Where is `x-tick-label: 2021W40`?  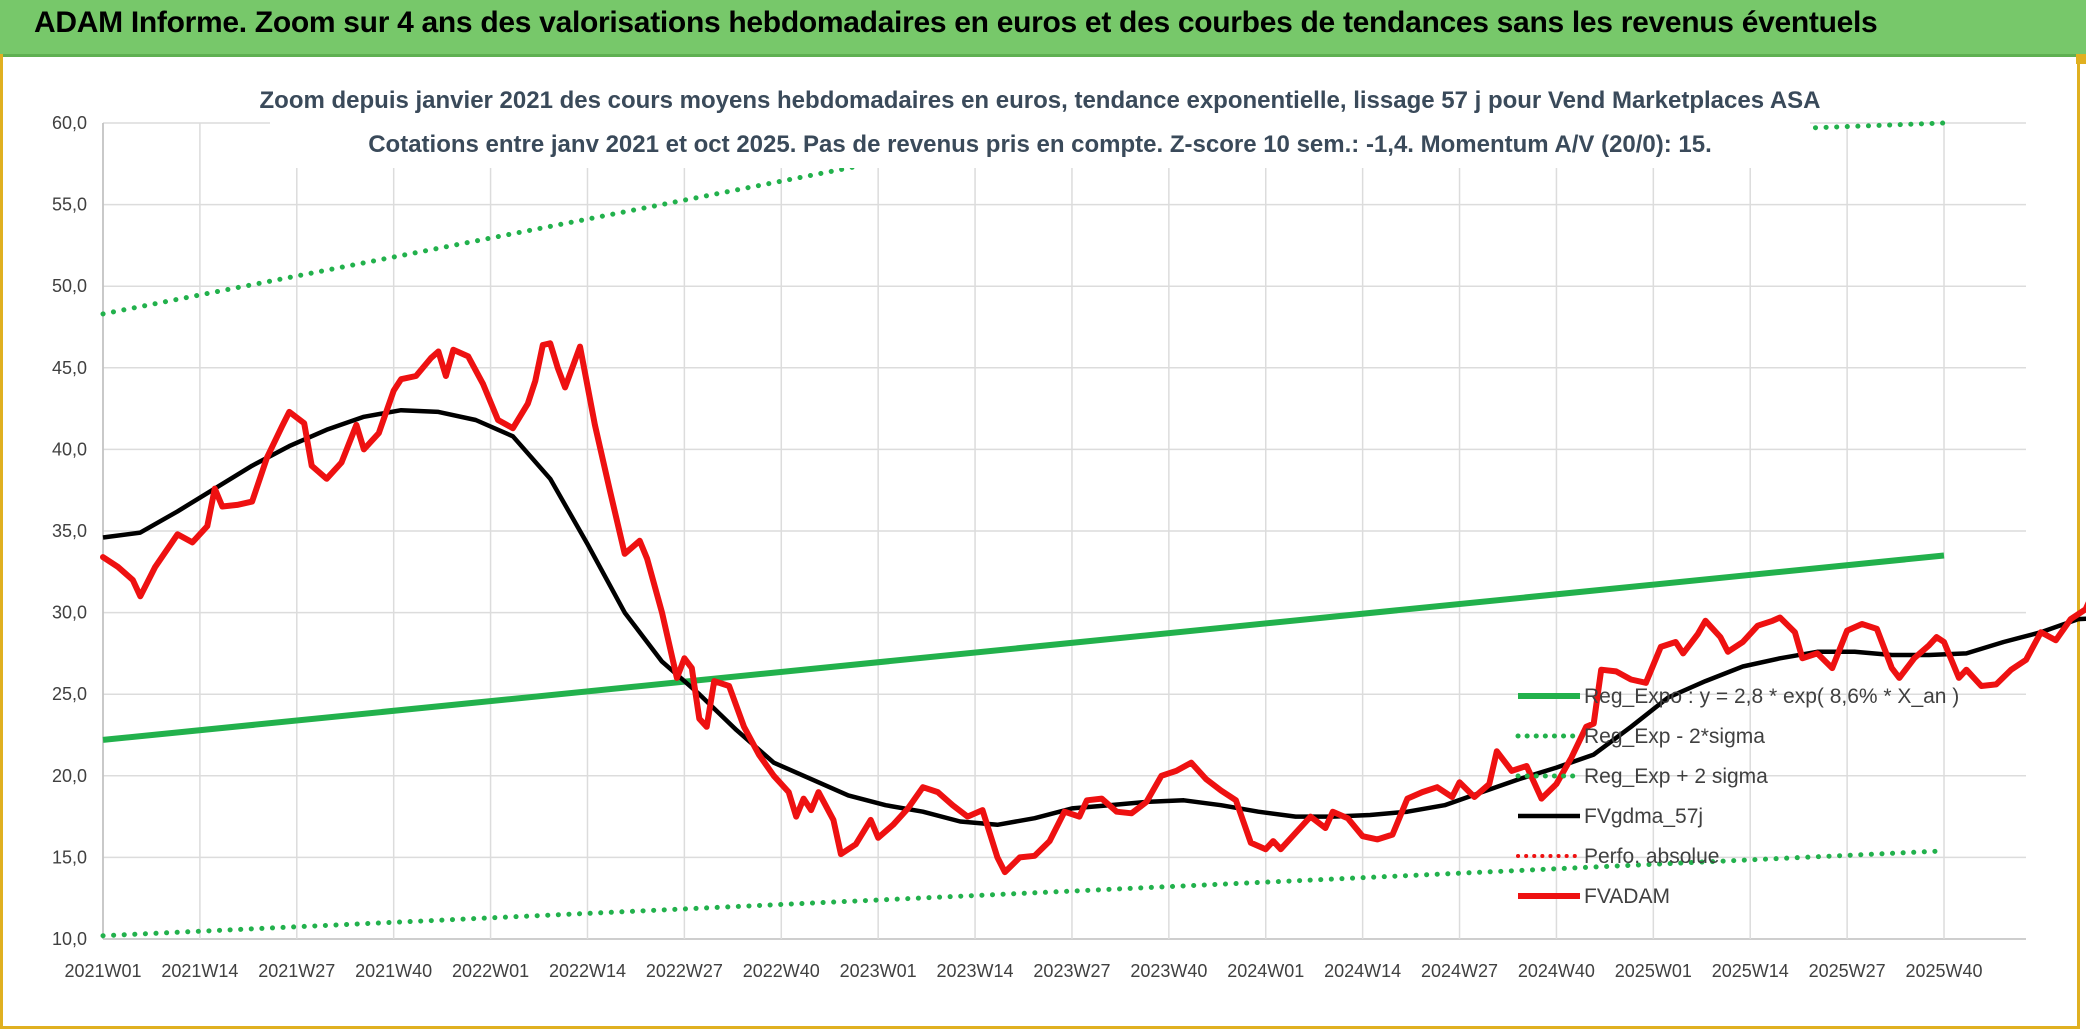
x-tick-label: 2021W40 is located at coordinates (393, 971).